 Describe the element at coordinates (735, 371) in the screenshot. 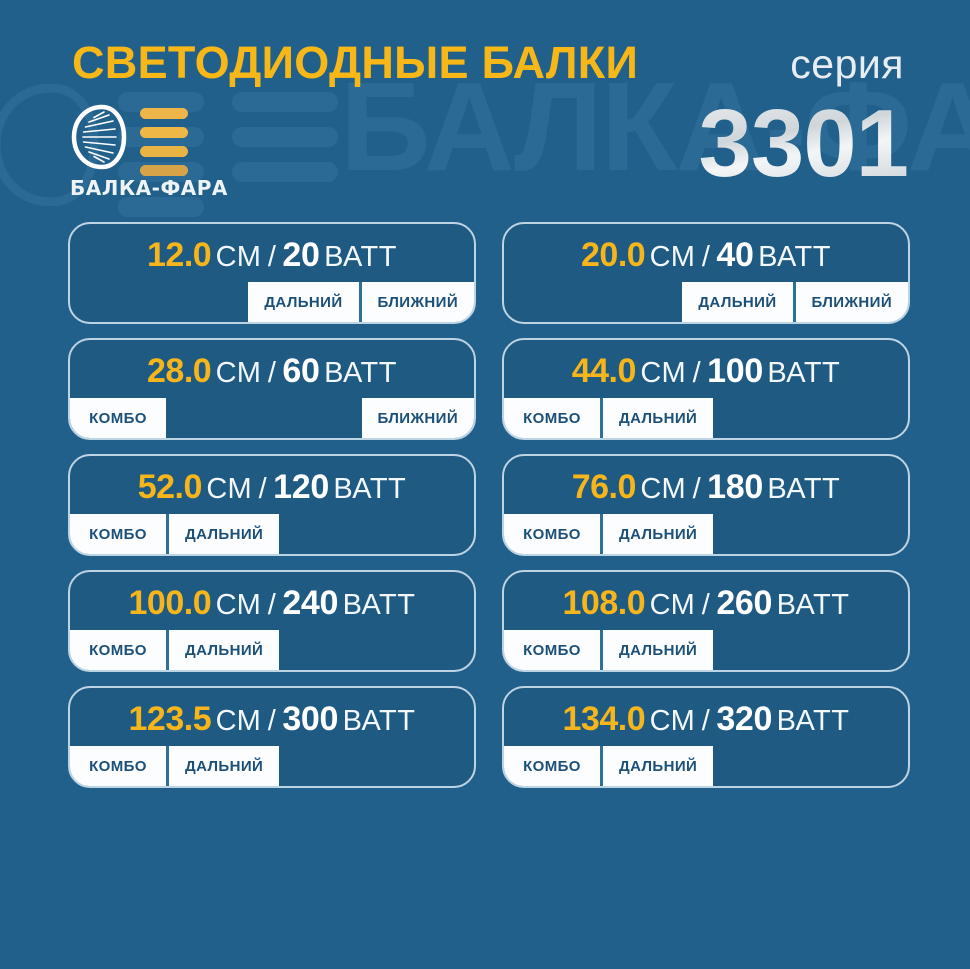

I see `product-wattage: 100` at that location.